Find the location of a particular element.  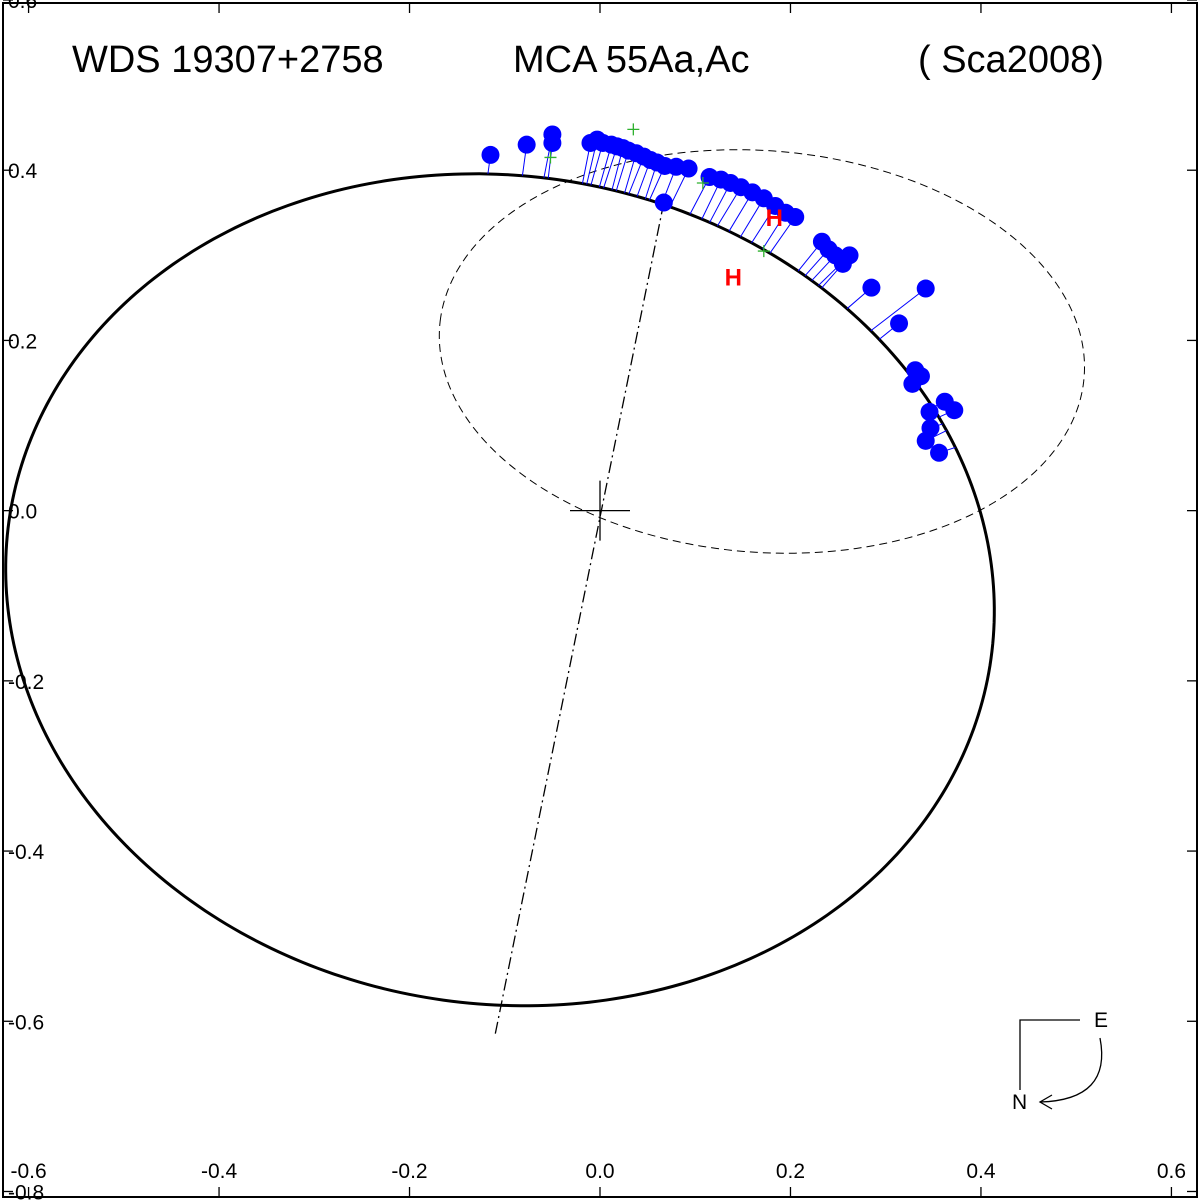

title: WDS 19307+2758 MCA 55Aa,Ac ( Sca2008) is located at coordinates (588, 60).